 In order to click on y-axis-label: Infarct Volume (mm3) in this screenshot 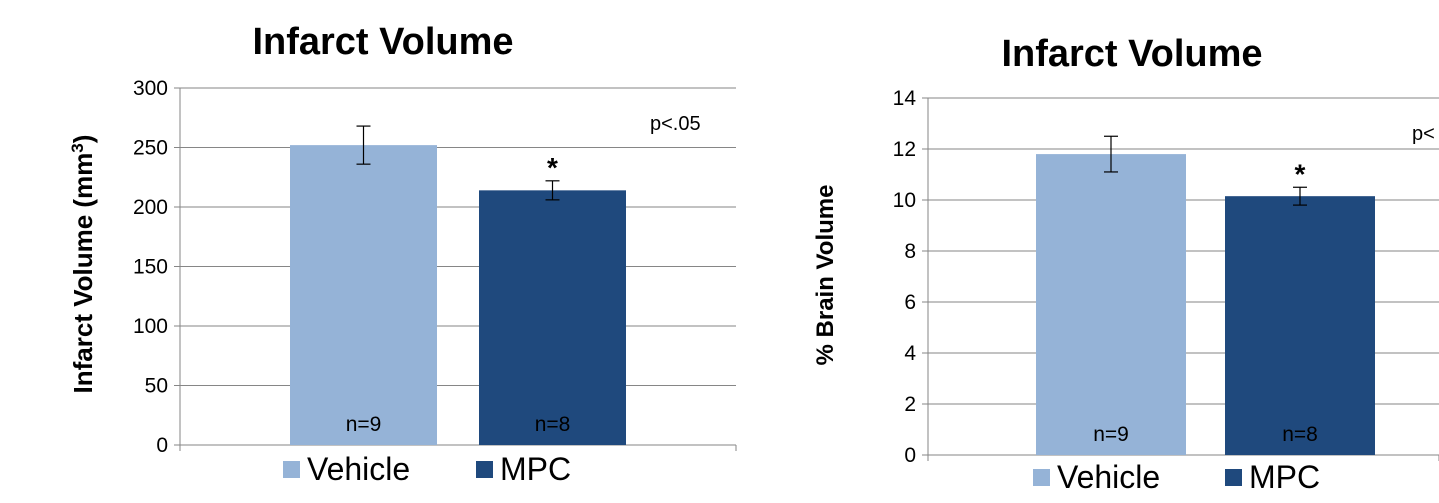, I will do `click(83, 264)`.